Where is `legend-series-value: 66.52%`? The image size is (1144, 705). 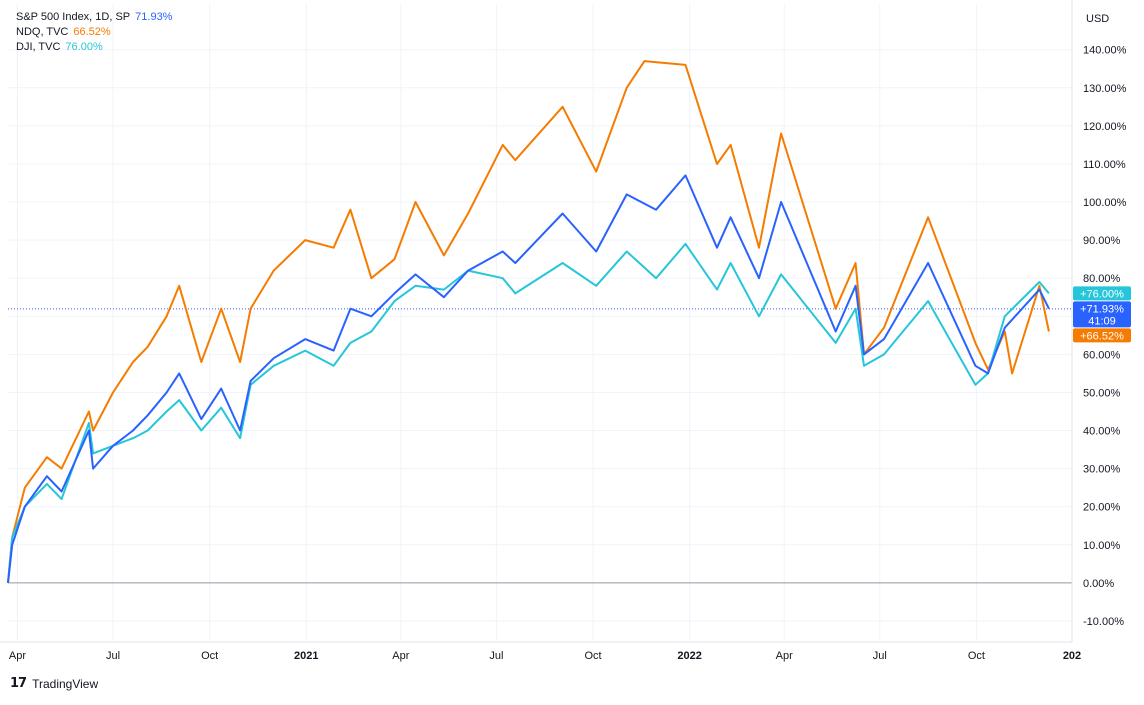
legend-series-value: 66.52% is located at coordinates (92, 32).